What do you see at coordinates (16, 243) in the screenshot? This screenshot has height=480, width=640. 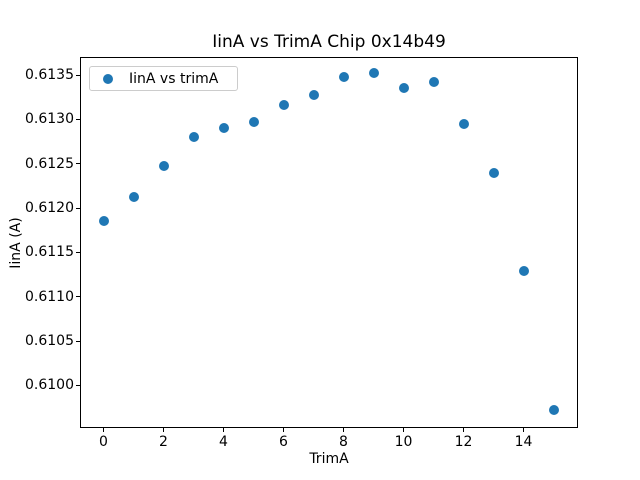 I see `y-axis-label: IinA (A)` at bounding box center [16, 243].